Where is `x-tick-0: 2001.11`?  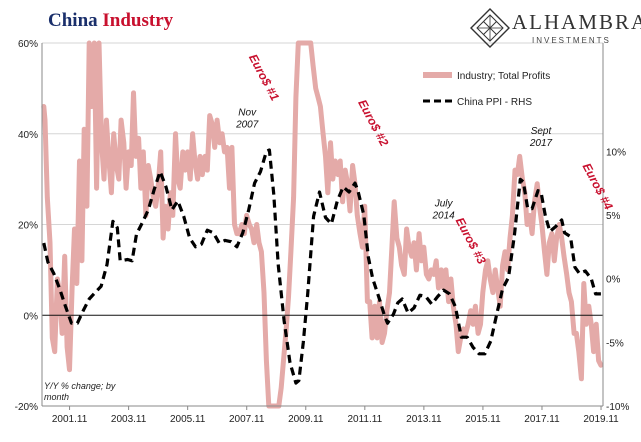
x-tick-0: 2001.11 is located at coordinates (70, 419).